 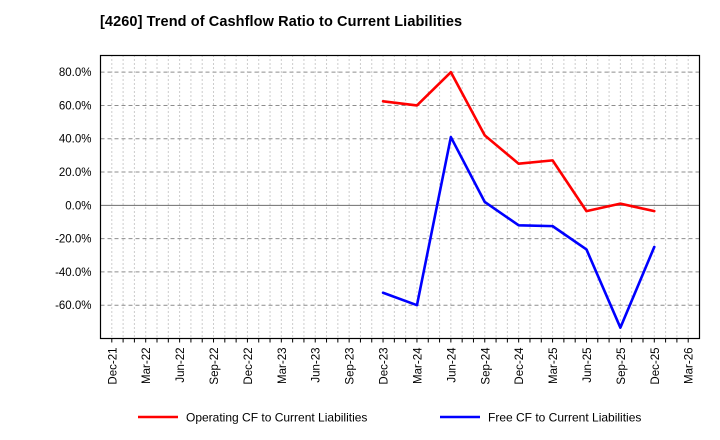 I want to click on x-axis-tick-label: Sep-24, so click(x=486, y=366).